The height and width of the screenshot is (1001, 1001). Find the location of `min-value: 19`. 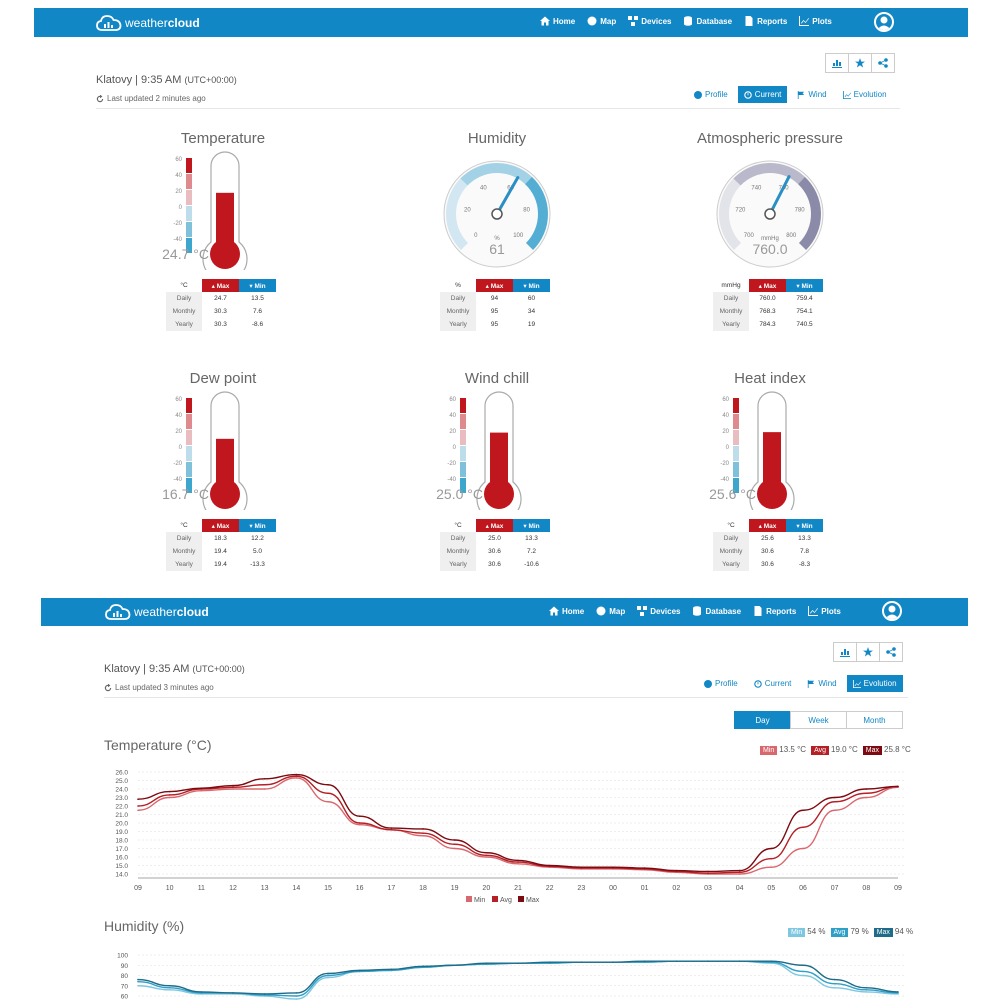

min-value: 19 is located at coordinates (531, 324).